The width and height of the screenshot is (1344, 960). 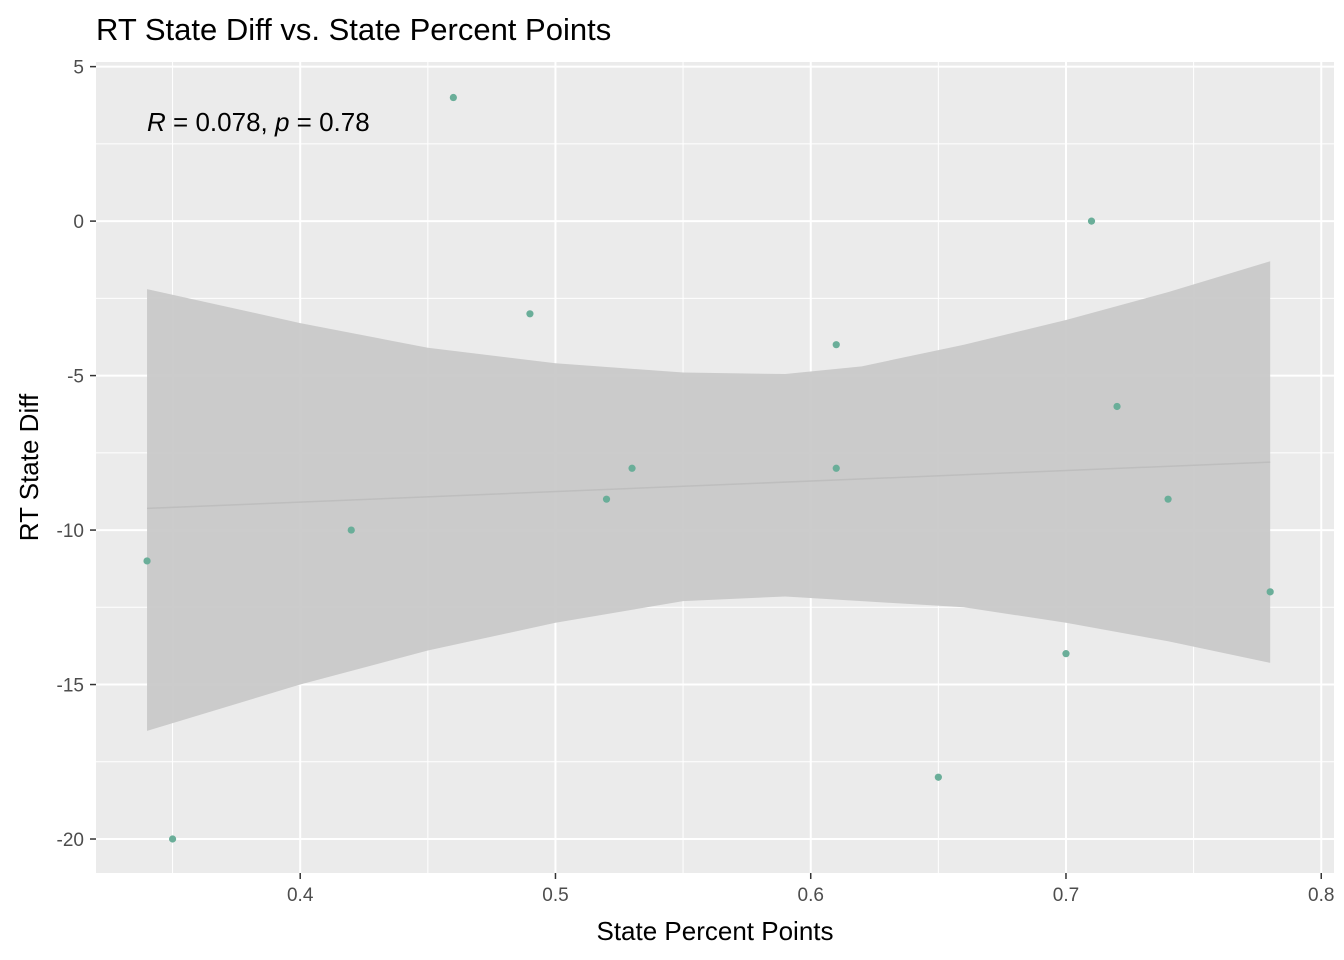 I want to click on y-tick-label: -15, so click(x=70, y=686).